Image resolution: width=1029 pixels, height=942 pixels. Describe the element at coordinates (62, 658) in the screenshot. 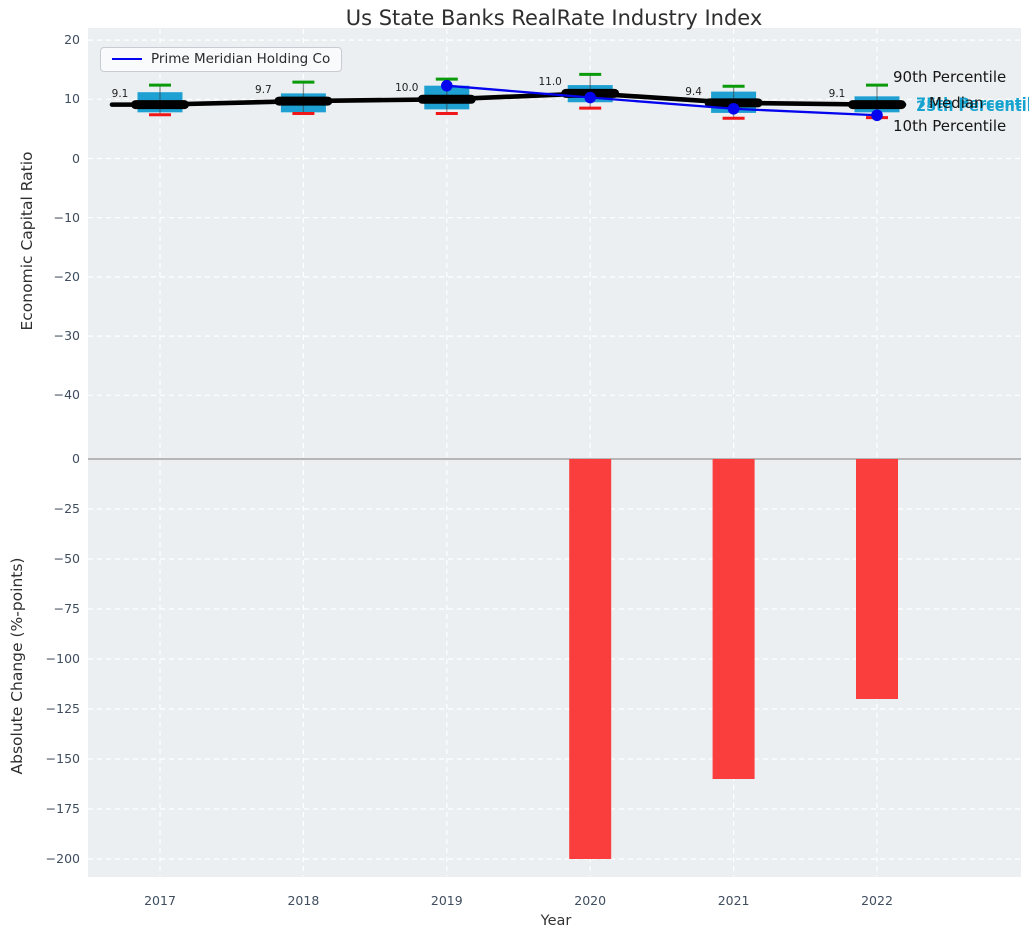

I see `y-tick-label-bottom: −100` at that location.